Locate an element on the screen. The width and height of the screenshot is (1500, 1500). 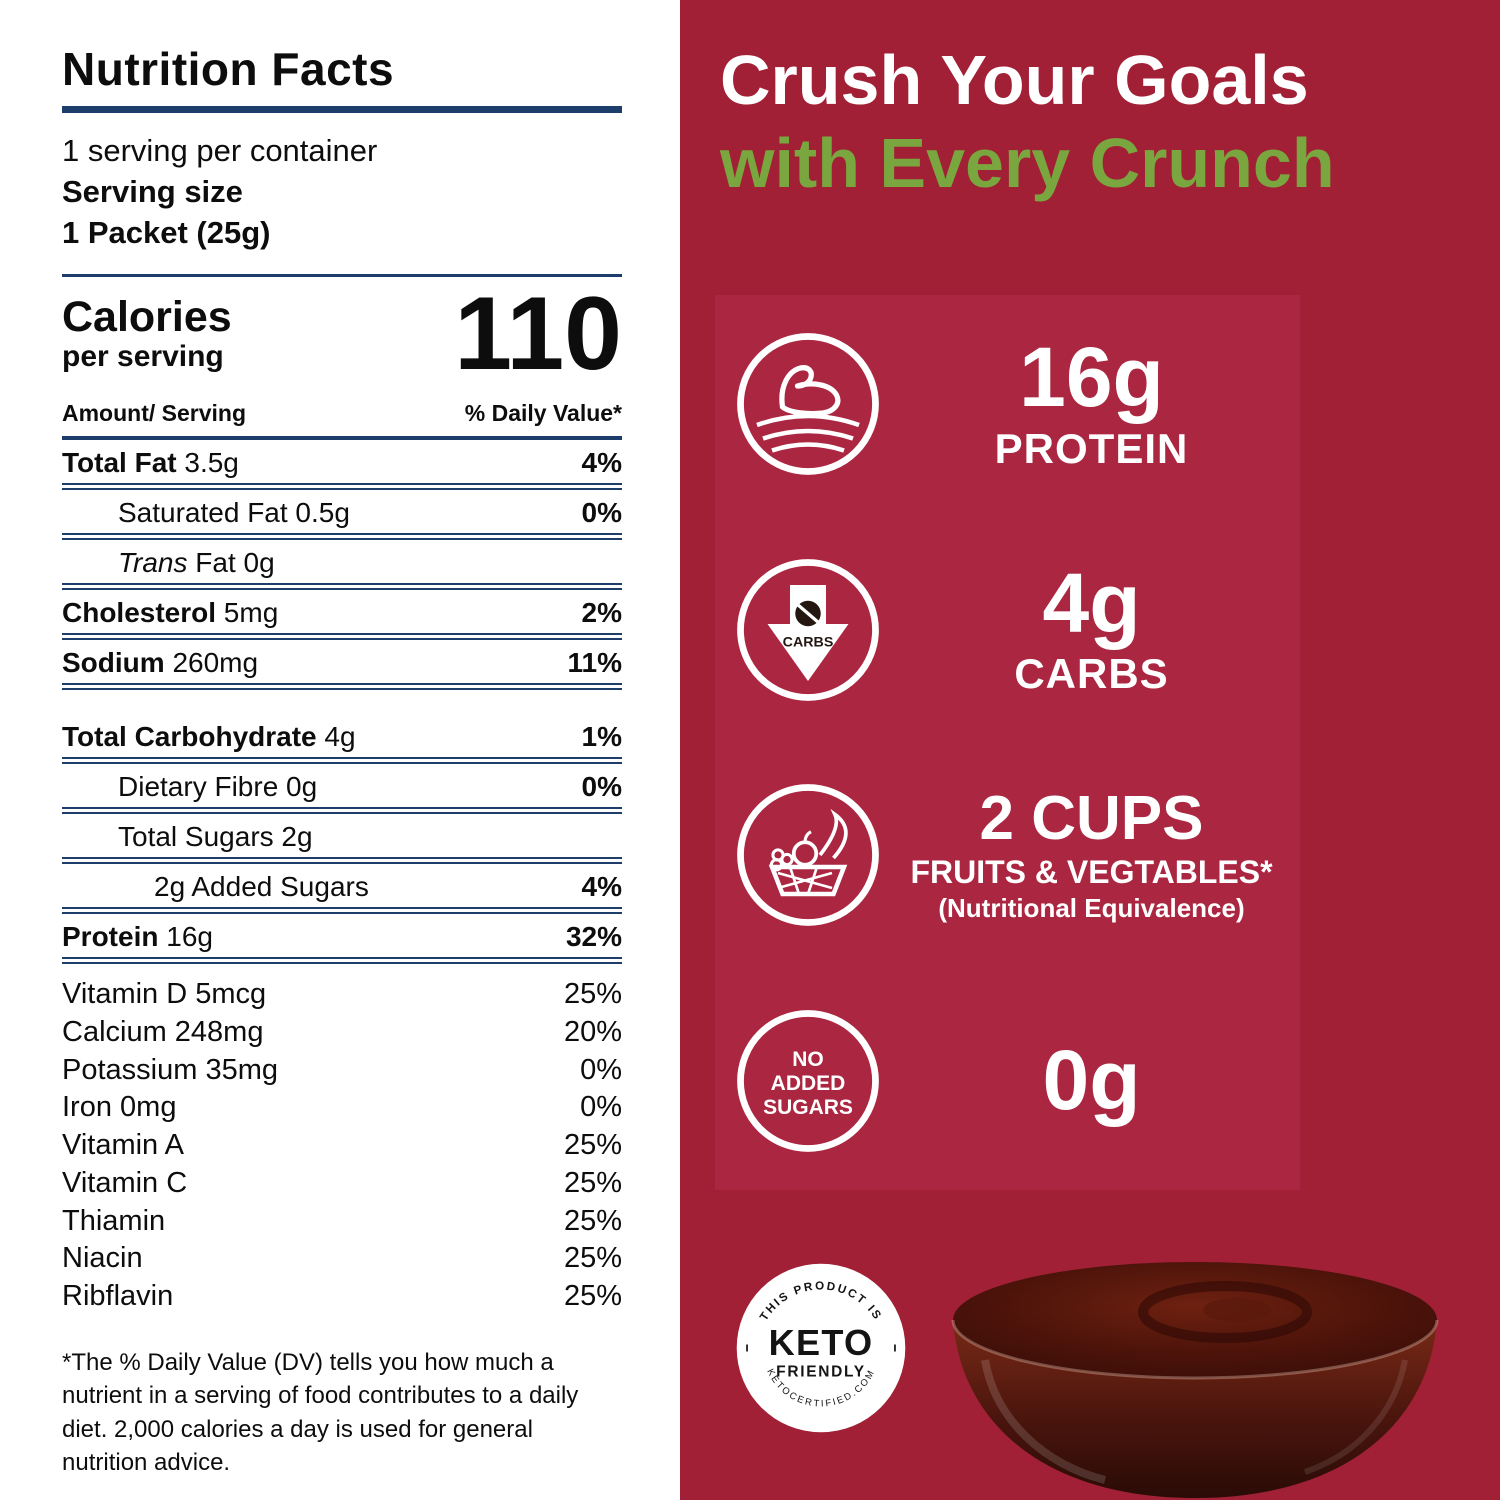
row-label: Dietary Fibre 0g is located at coordinates (218, 787).